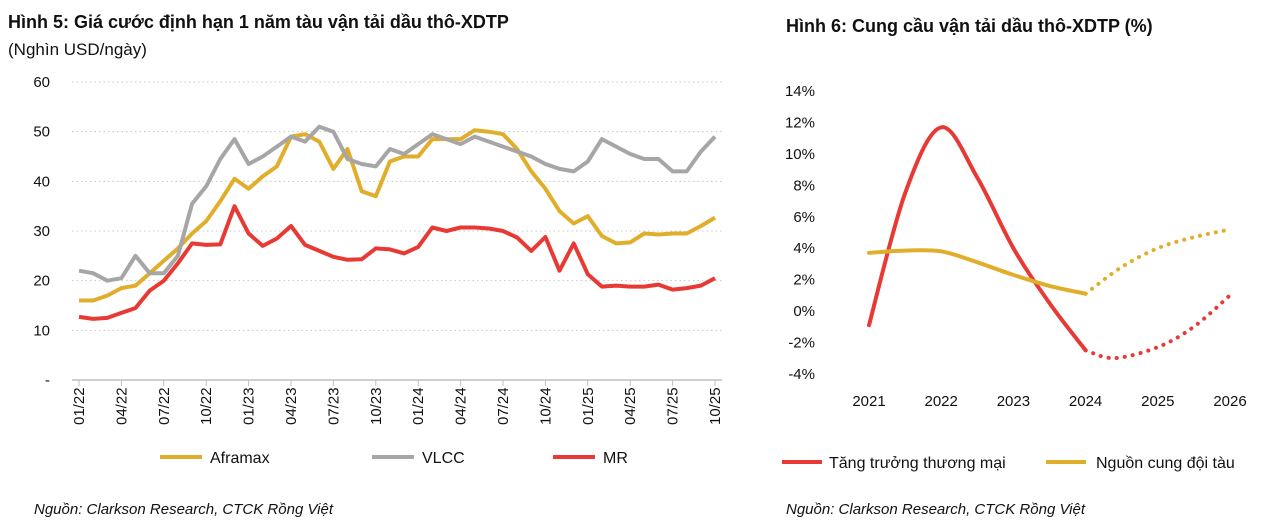 This screenshot has height=527, width=1277. Describe the element at coordinates (977, 272) in the screenshot. I see `series-line-supply` at that location.